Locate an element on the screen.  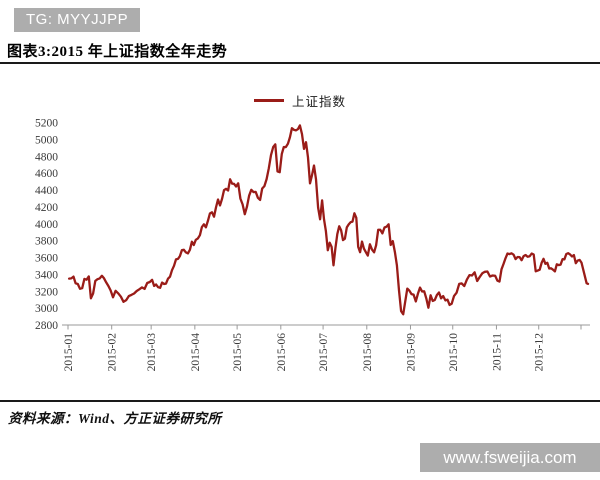
figure-title: 图表3:2015 年上证指数全年走势 is located at coordinates (117, 52).